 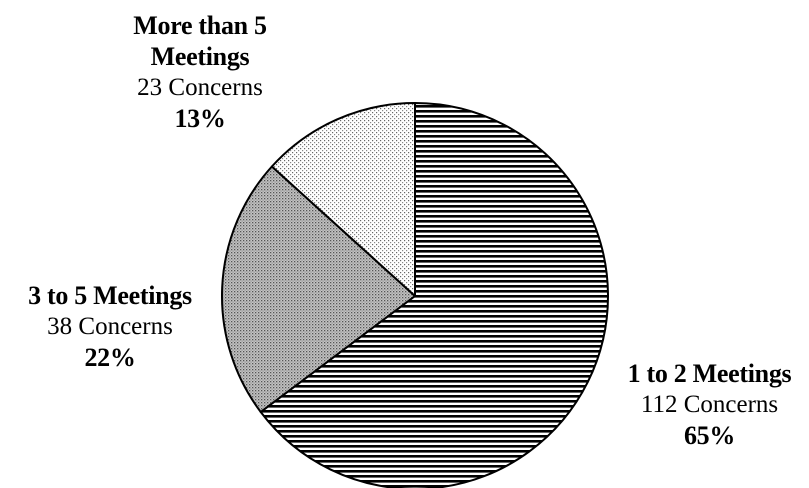 I want to click on slice-name: 1 to 2 Meetings, so click(x=709, y=373).